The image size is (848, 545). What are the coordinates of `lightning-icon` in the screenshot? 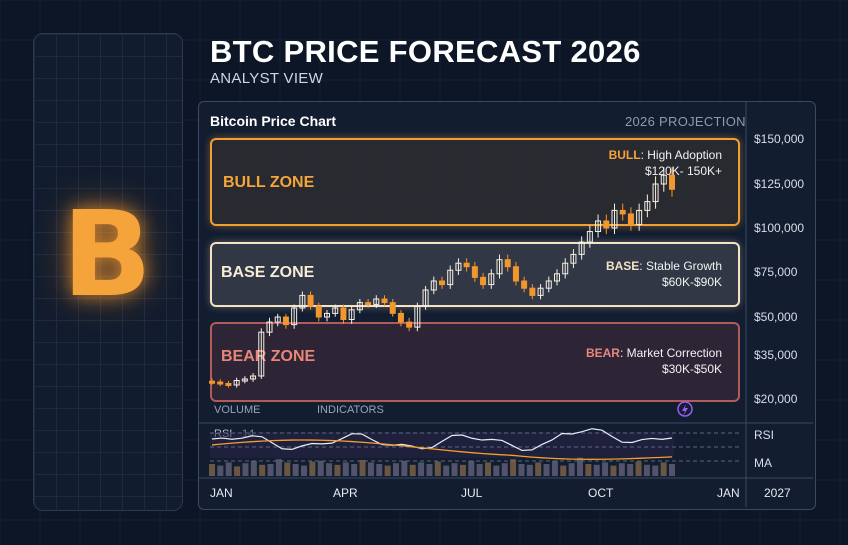 It's located at (685, 409).